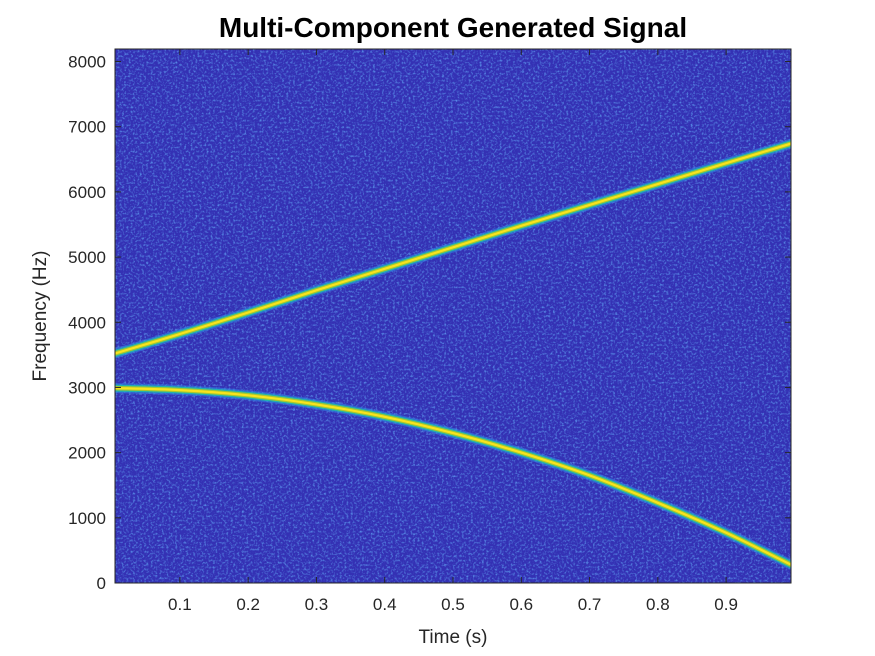 This screenshot has width=875, height=656. Describe the element at coordinates (317, 604) in the screenshot. I see `x-tick-label: 0.3` at that location.